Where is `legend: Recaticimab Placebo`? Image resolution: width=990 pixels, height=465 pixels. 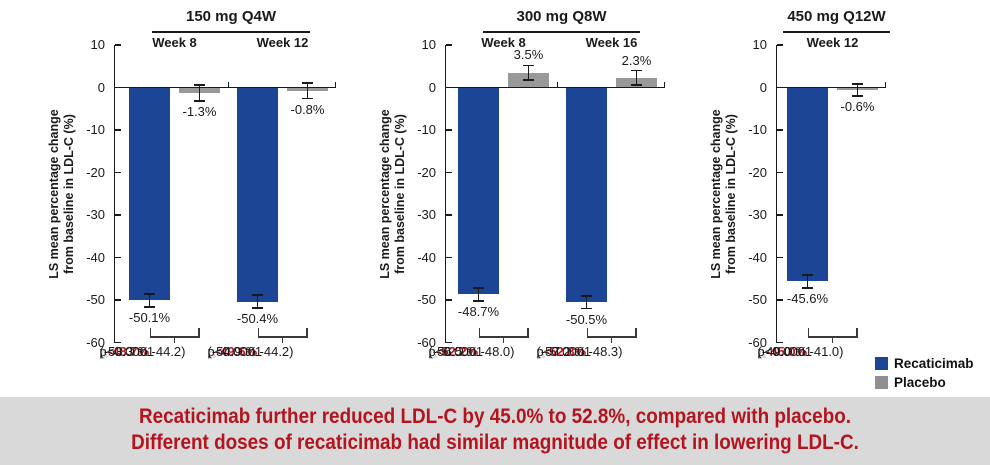
legend: Recaticimab Placebo is located at coordinates (924, 375).